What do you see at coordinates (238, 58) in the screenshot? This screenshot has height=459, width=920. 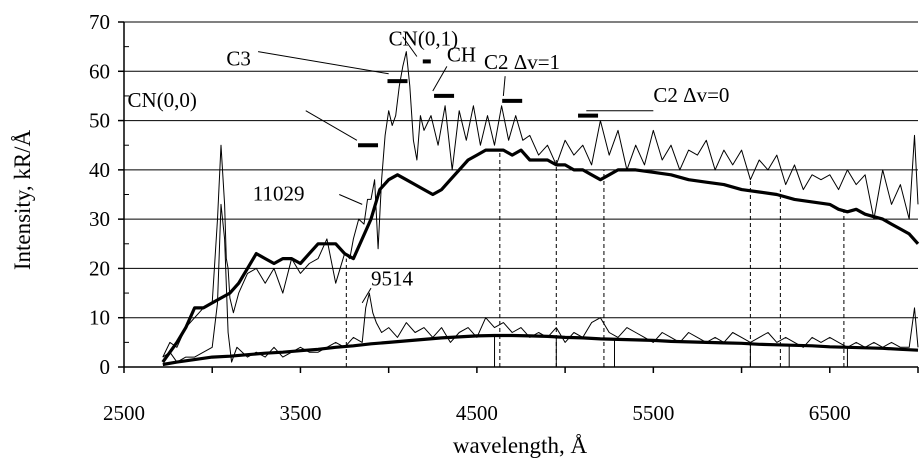 I see `annotation-label-c3: C3` at bounding box center [238, 58].